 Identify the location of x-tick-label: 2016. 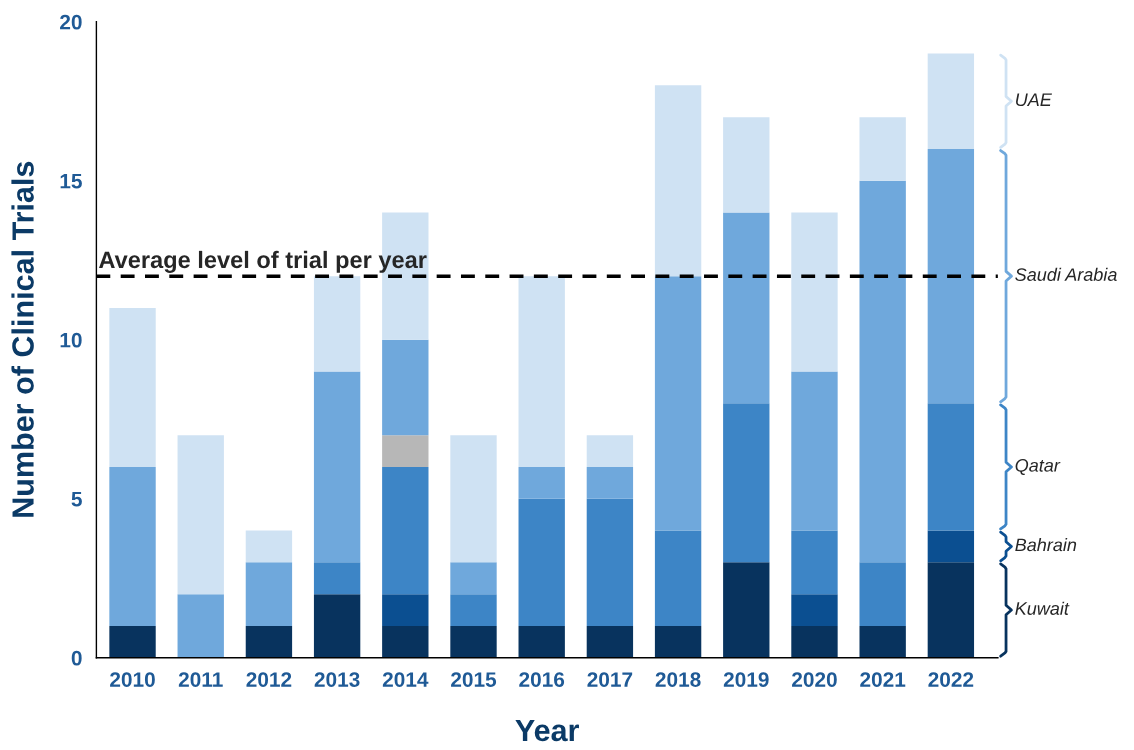
(542, 679).